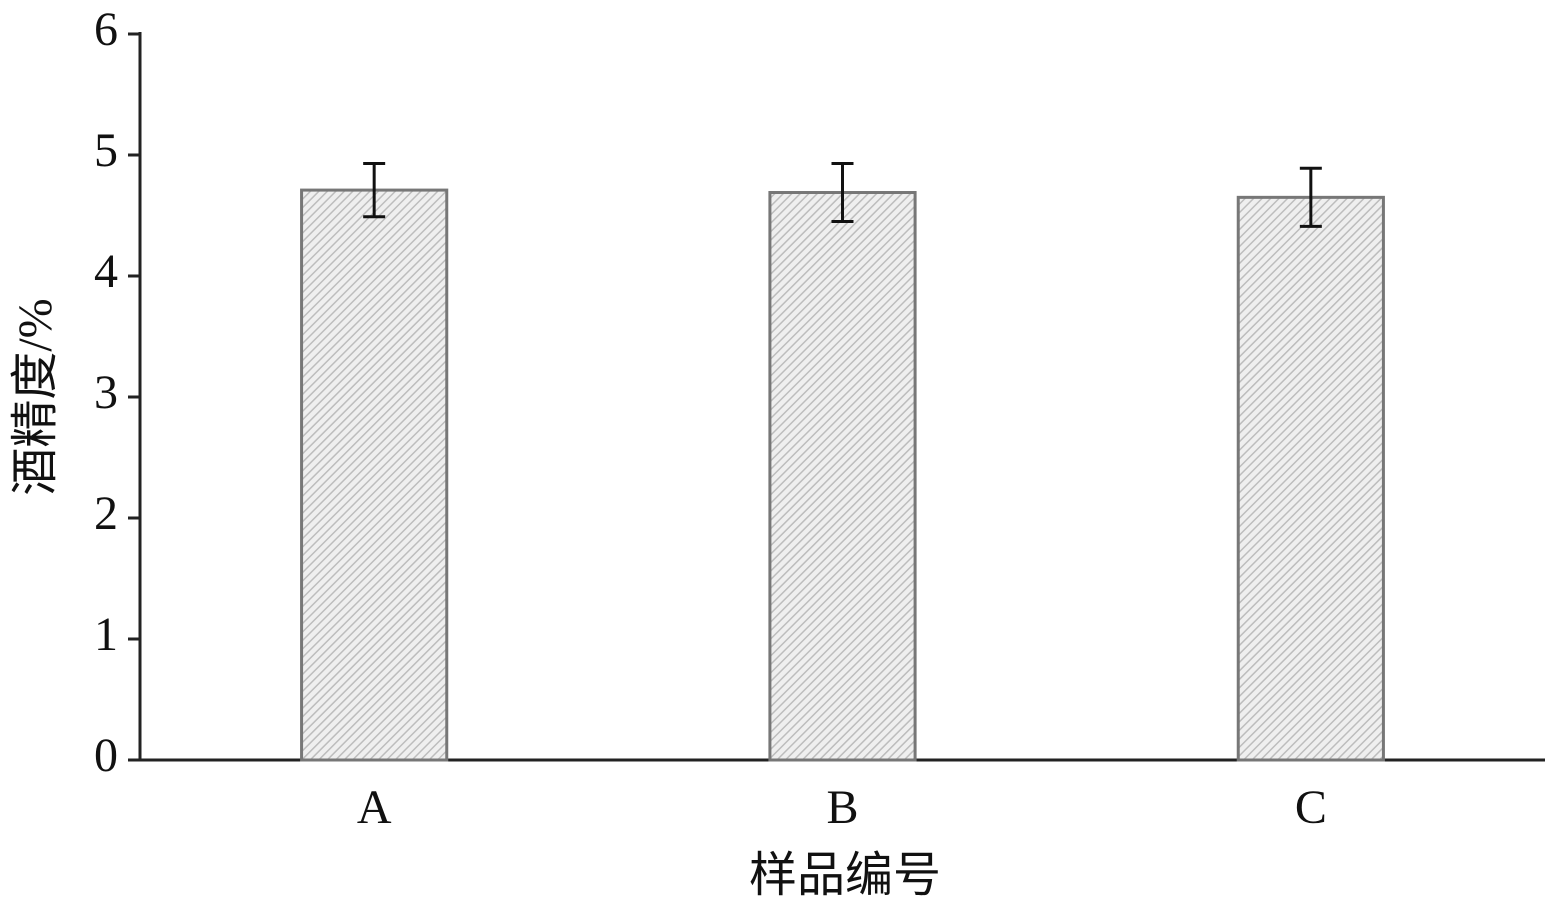 The image size is (1560, 920). I want to click on y-tick-label: 4, so click(106, 271).